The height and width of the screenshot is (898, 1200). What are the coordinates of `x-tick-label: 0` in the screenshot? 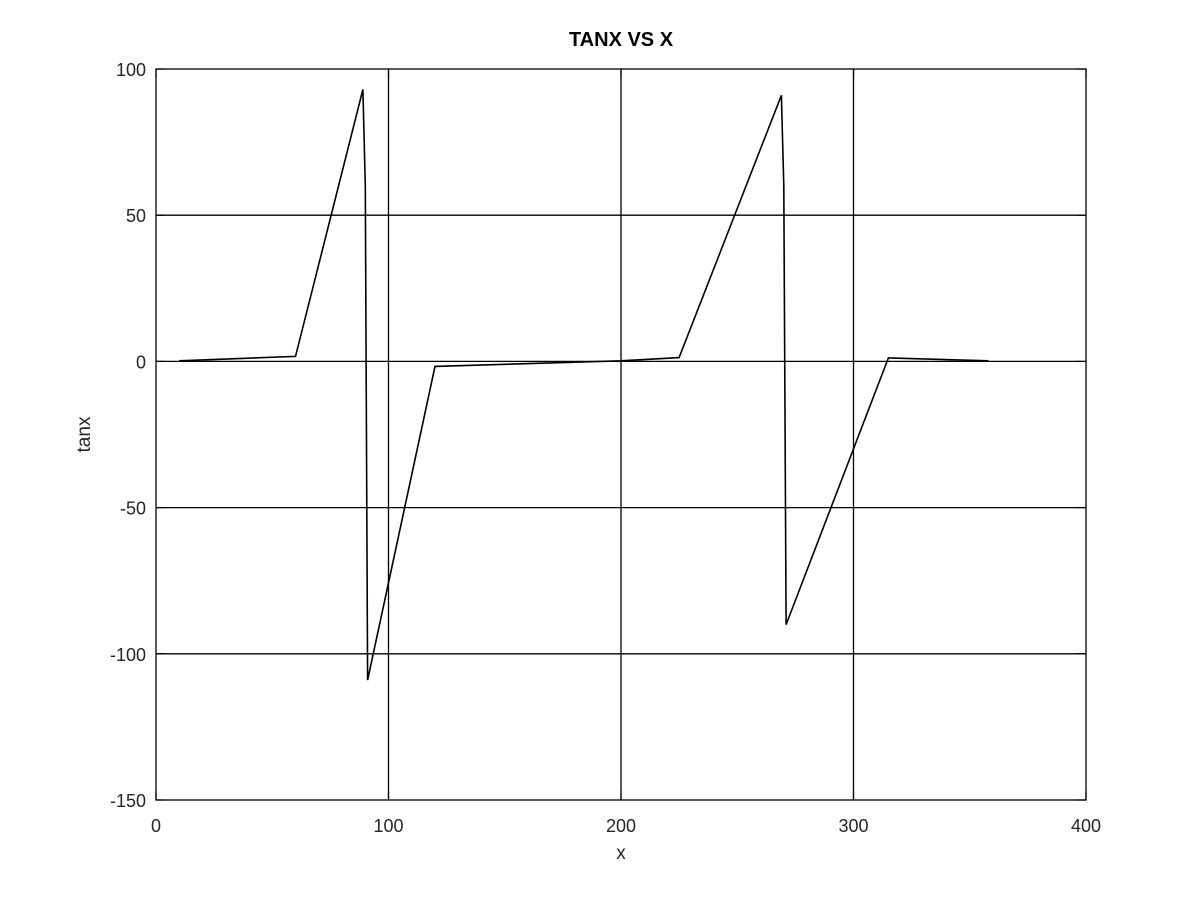 It's located at (156, 826).